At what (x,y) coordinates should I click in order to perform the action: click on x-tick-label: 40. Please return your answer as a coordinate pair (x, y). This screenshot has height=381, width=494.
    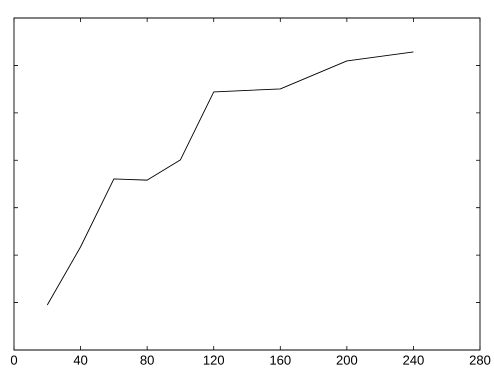
    Looking at the image, I should click on (81, 360).